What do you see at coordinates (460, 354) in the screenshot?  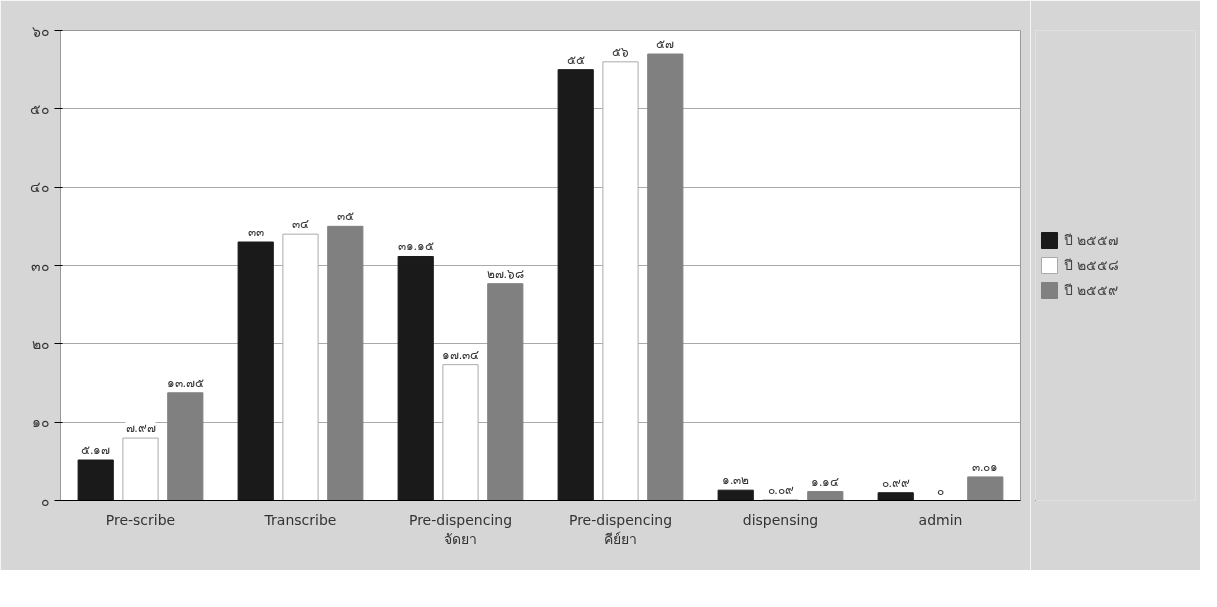 I see `data-label: ๑๗.๓๔` at bounding box center [460, 354].